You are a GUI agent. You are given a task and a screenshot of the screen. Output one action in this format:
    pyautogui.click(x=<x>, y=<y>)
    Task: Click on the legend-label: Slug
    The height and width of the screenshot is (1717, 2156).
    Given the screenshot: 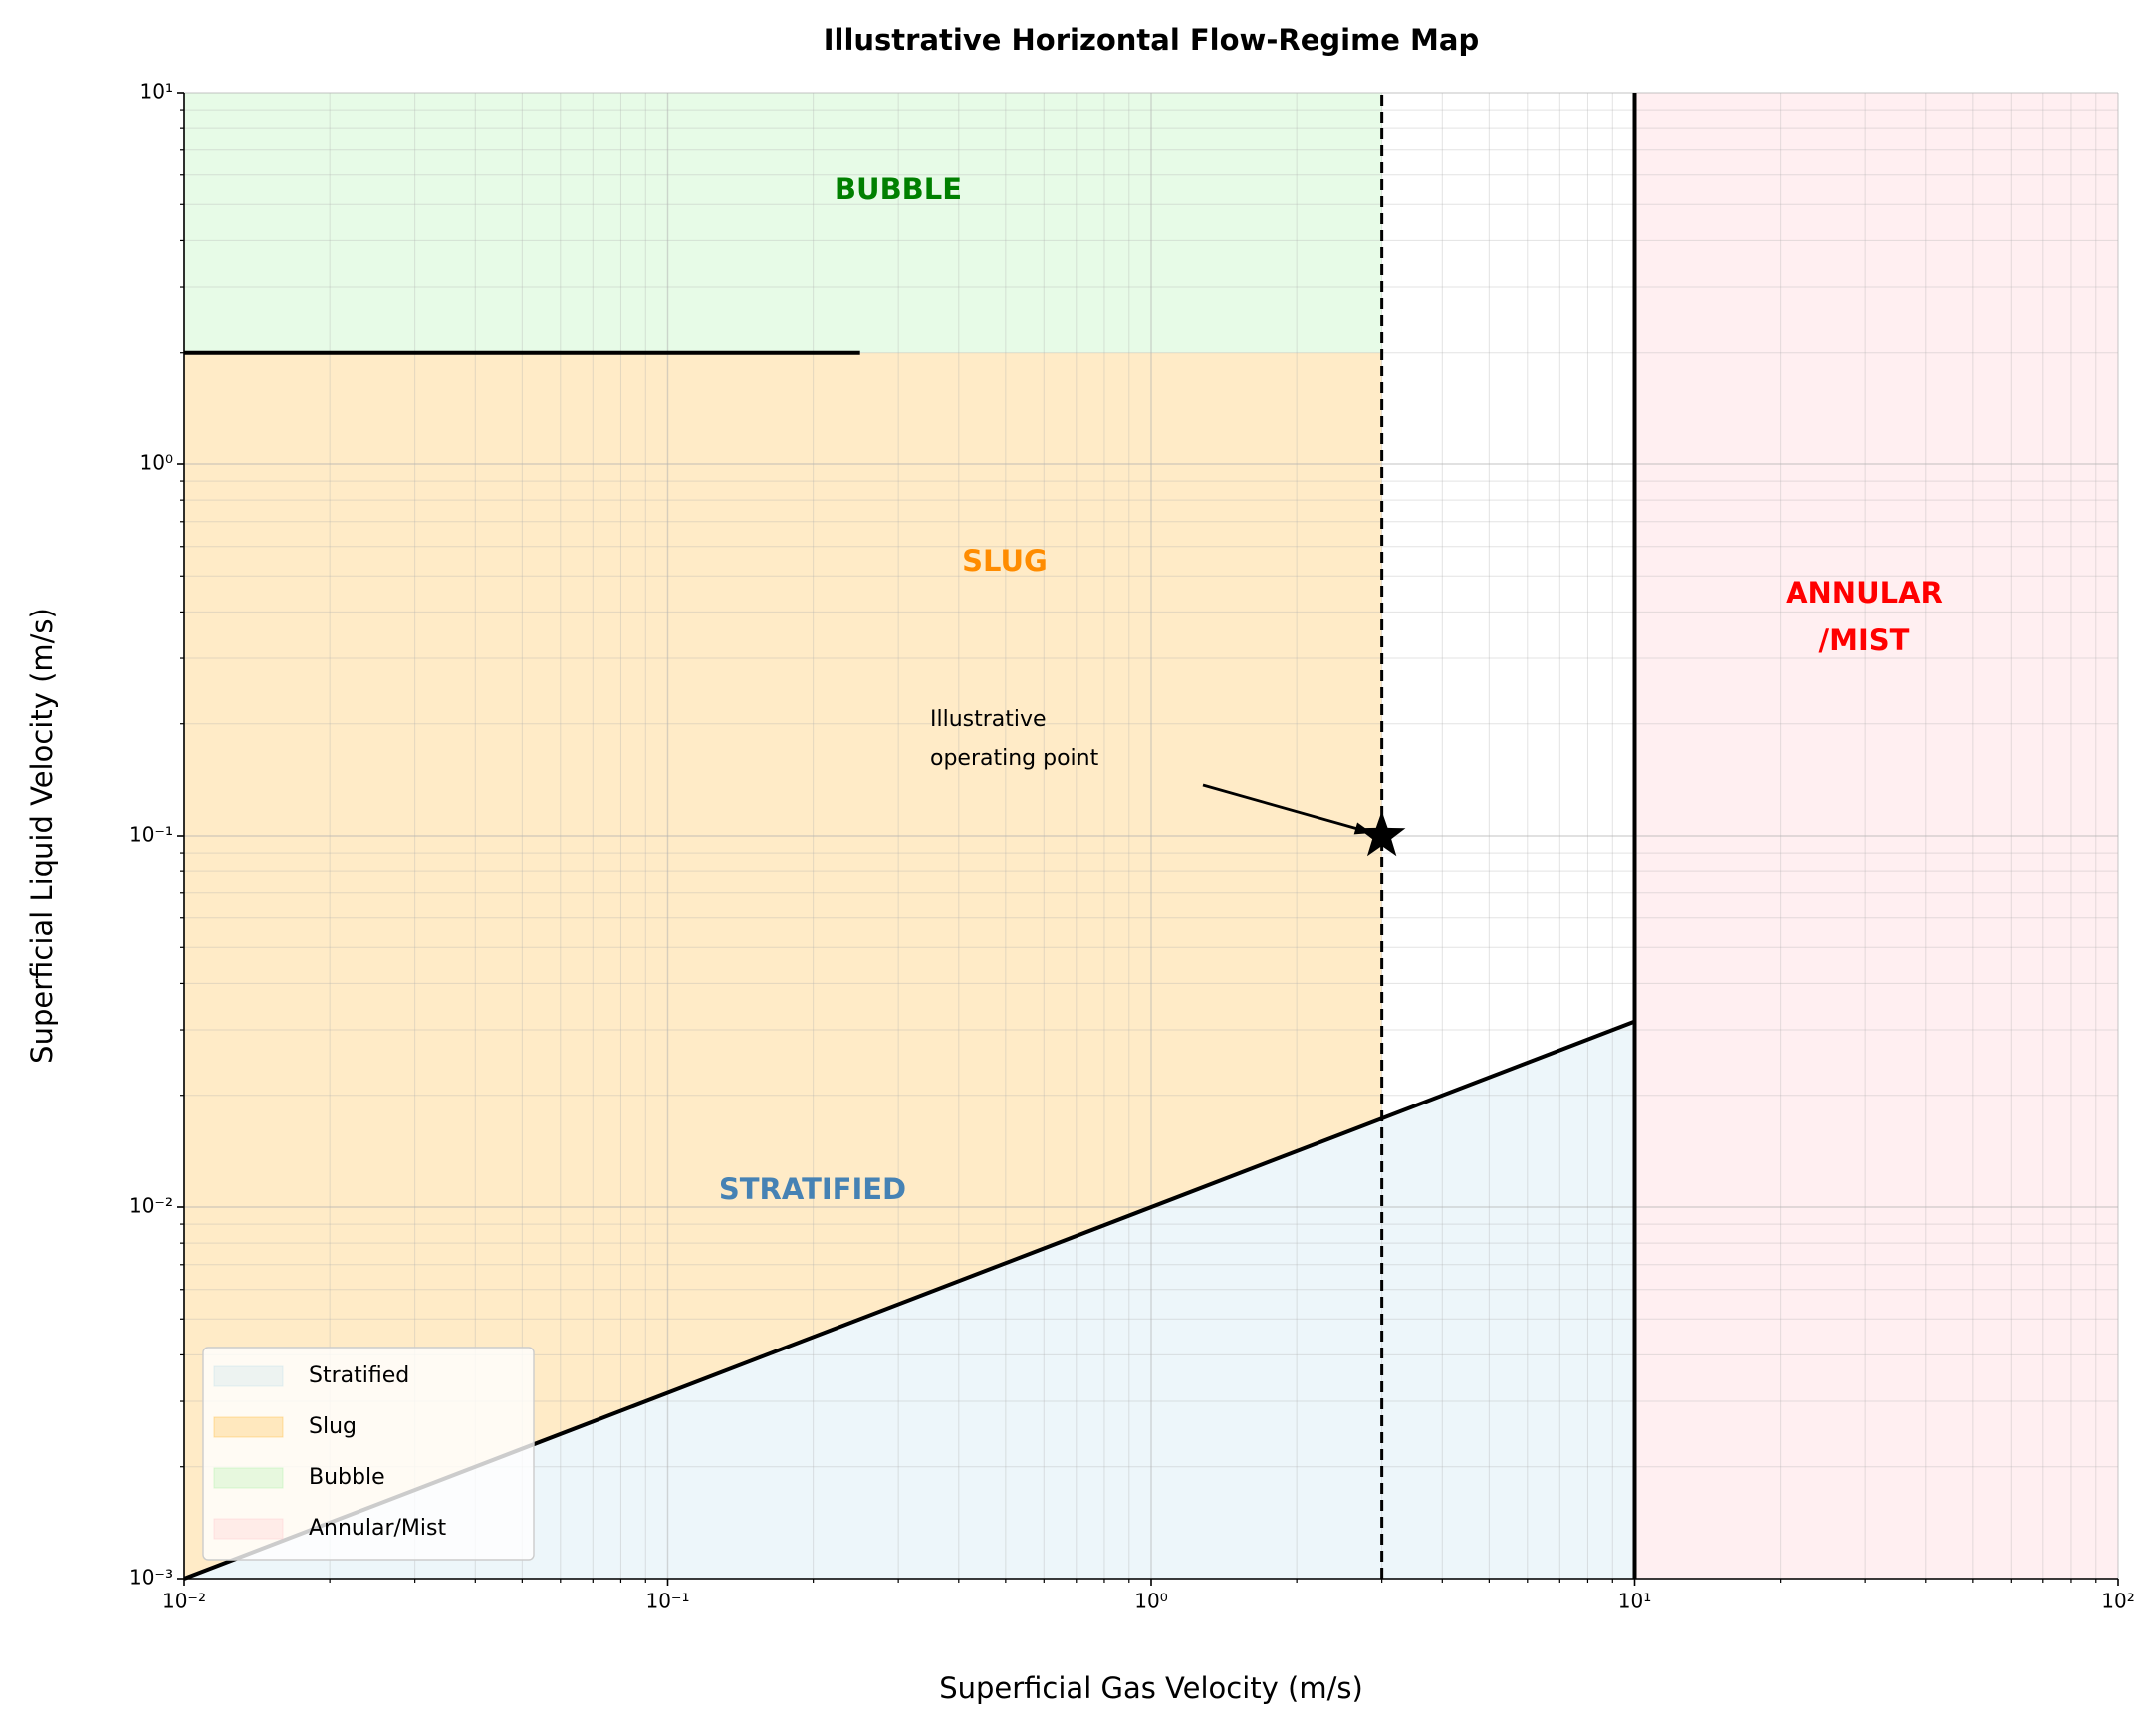 What is the action you would take?
    pyautogui.click(x=333, y=1426)
    